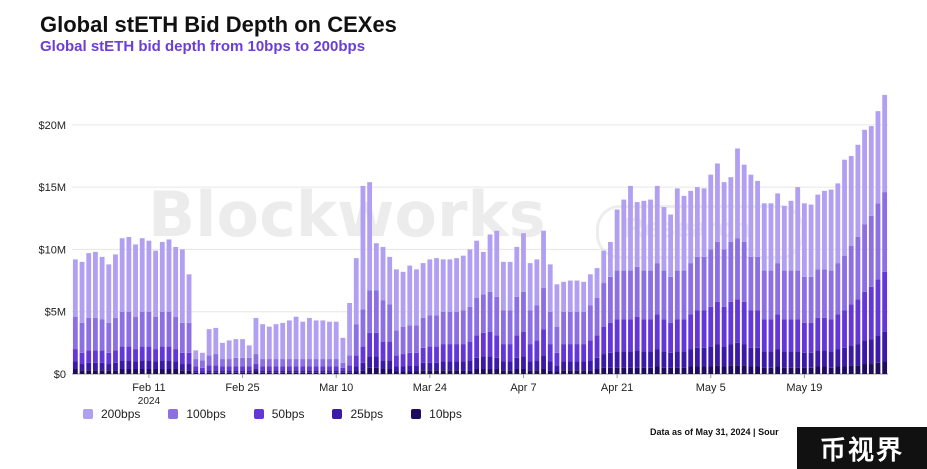 This screenshot has height=469, width=927. I want to click on x-tick-label: Mar 24, so click(430, 388).